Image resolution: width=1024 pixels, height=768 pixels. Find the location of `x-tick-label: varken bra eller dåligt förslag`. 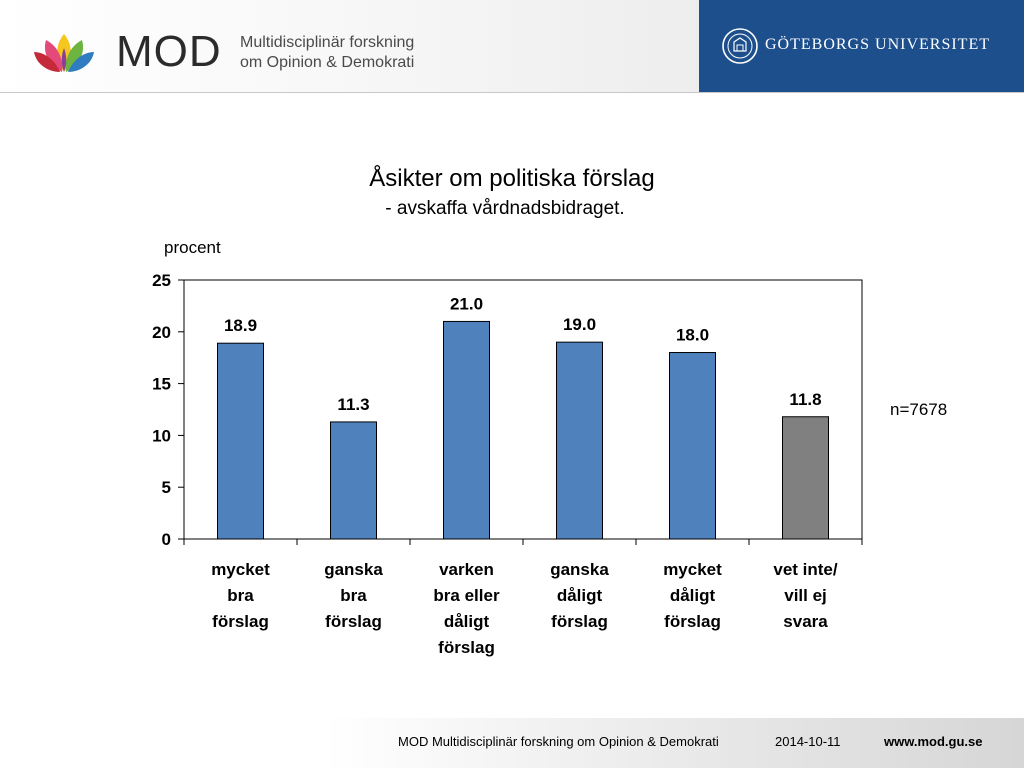

x-tick-label: varken bra eller dåligt förslag is located at coordinates (466, 608).